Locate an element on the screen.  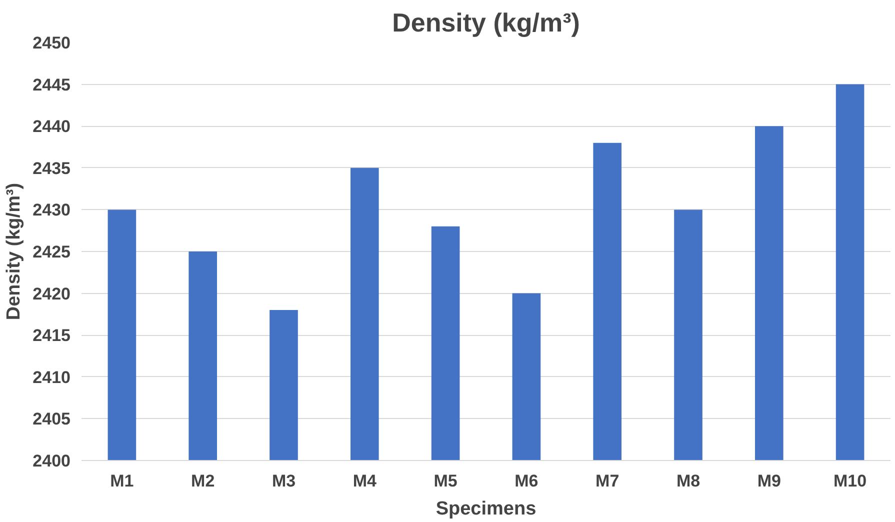
y-tick-label: 2430 is located at coordinates (51, 210).